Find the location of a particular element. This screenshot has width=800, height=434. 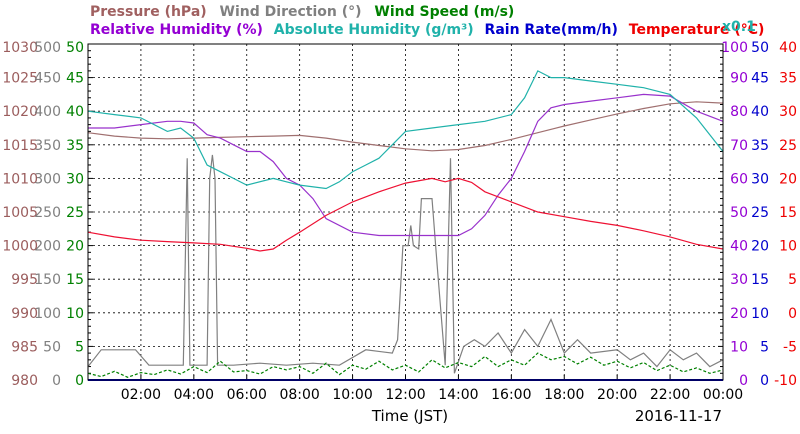

legend-absolute-humidity: Absolute Humidity (g/m³) is located at coordinates (374, 30).